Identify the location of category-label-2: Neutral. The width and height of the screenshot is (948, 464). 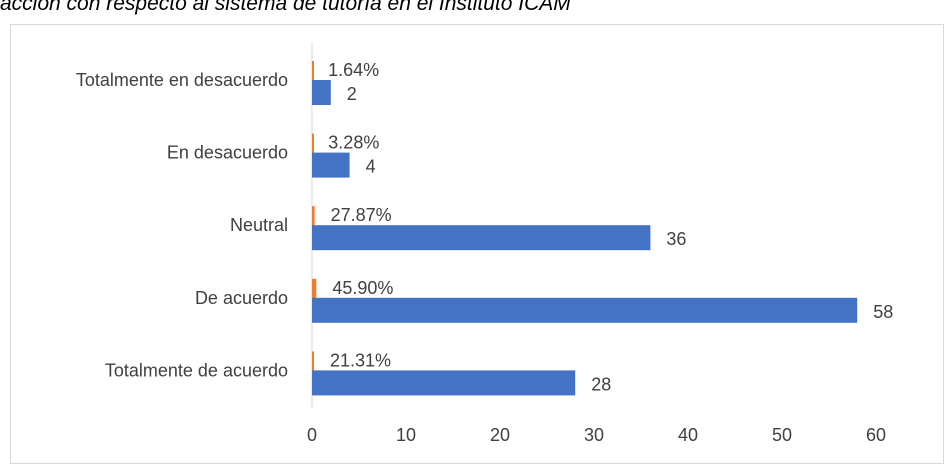
(259, 225).